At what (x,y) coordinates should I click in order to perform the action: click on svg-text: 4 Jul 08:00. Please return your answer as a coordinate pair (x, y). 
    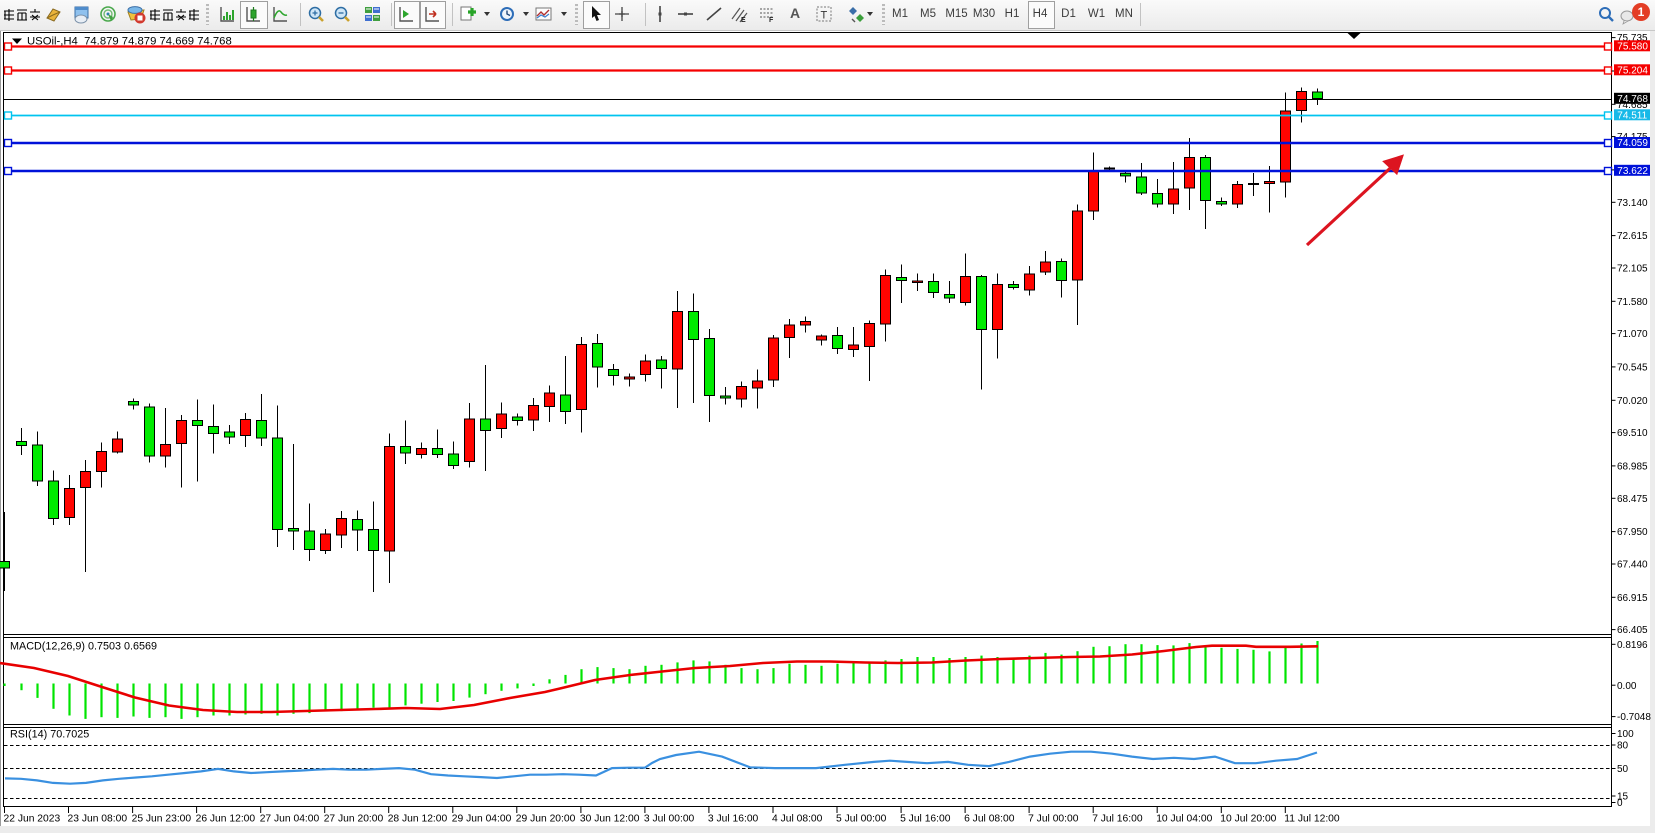
    Looking at the image, I should click on (797, 819).